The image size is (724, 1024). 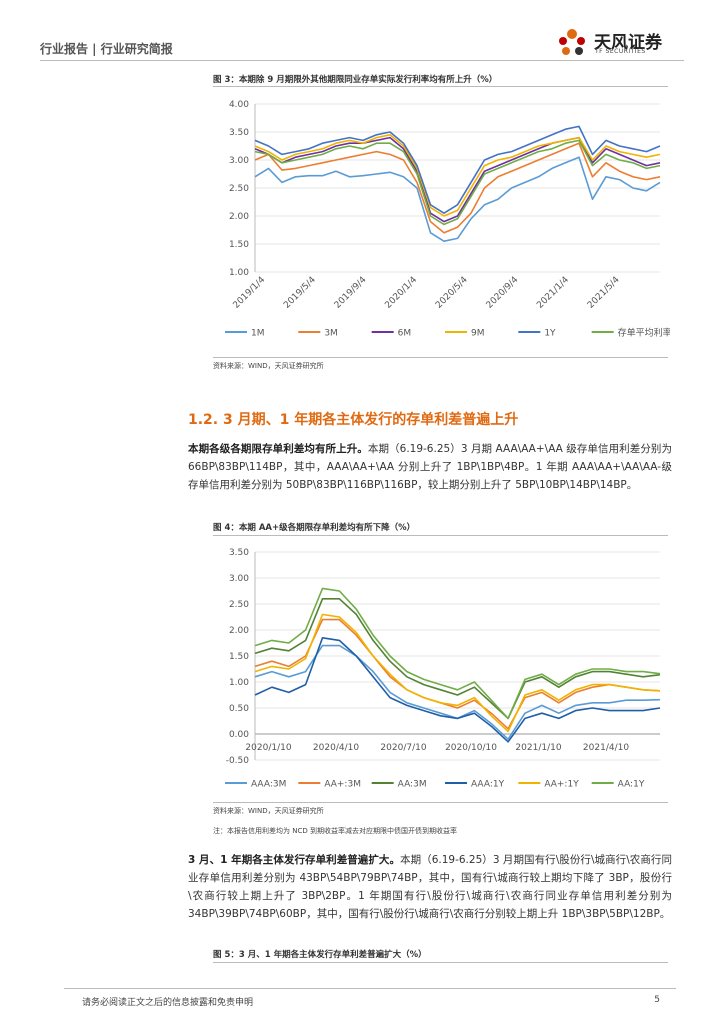 I want to click on footer-disclaimer: 请务必阅读正文之后的信息披露和免责申明, so click(x=168, y=1003).